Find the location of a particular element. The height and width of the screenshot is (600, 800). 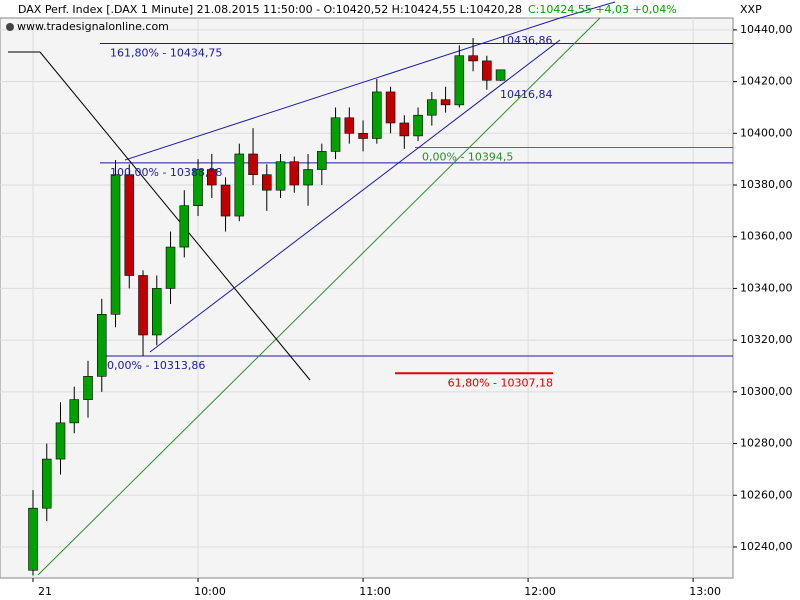

y-tick-label: 10440,00 is located at coordinates (766, 29).